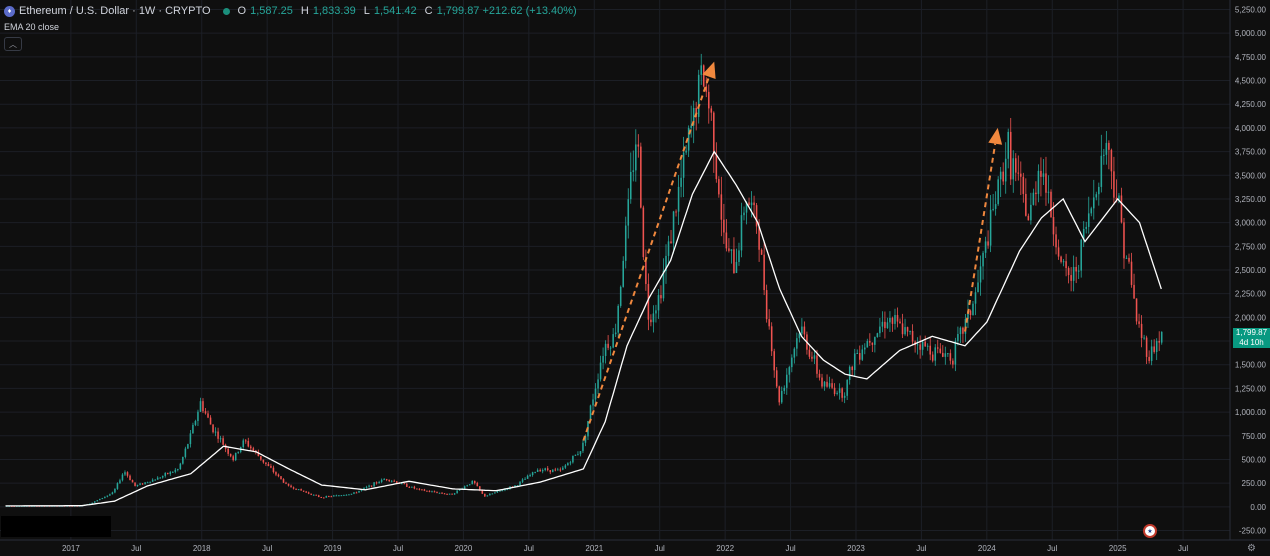  Describe the element at coordinates (1251, 81) in the screenshot. I see `y-tick-label: 4,500.00` at that location.